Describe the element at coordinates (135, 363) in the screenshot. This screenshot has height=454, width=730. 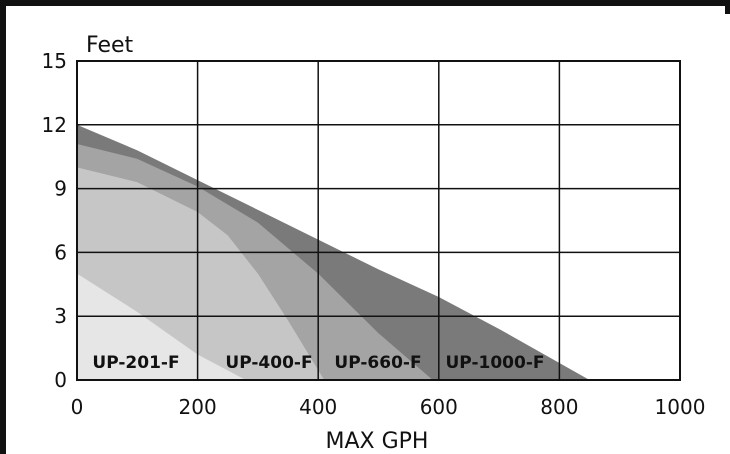
I see `series-label-up-201-f: UP-201-F` at that location.